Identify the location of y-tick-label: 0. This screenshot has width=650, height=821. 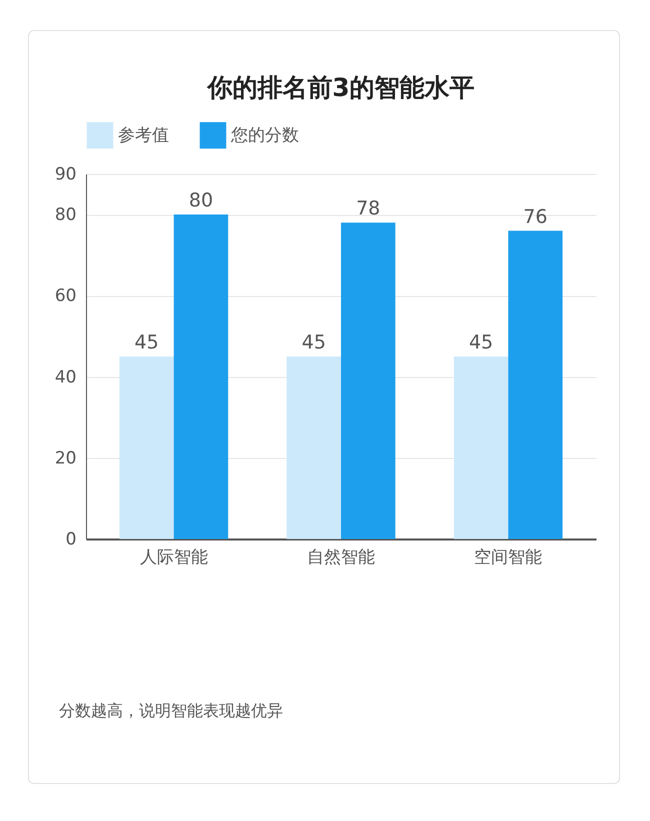
(71, 540).